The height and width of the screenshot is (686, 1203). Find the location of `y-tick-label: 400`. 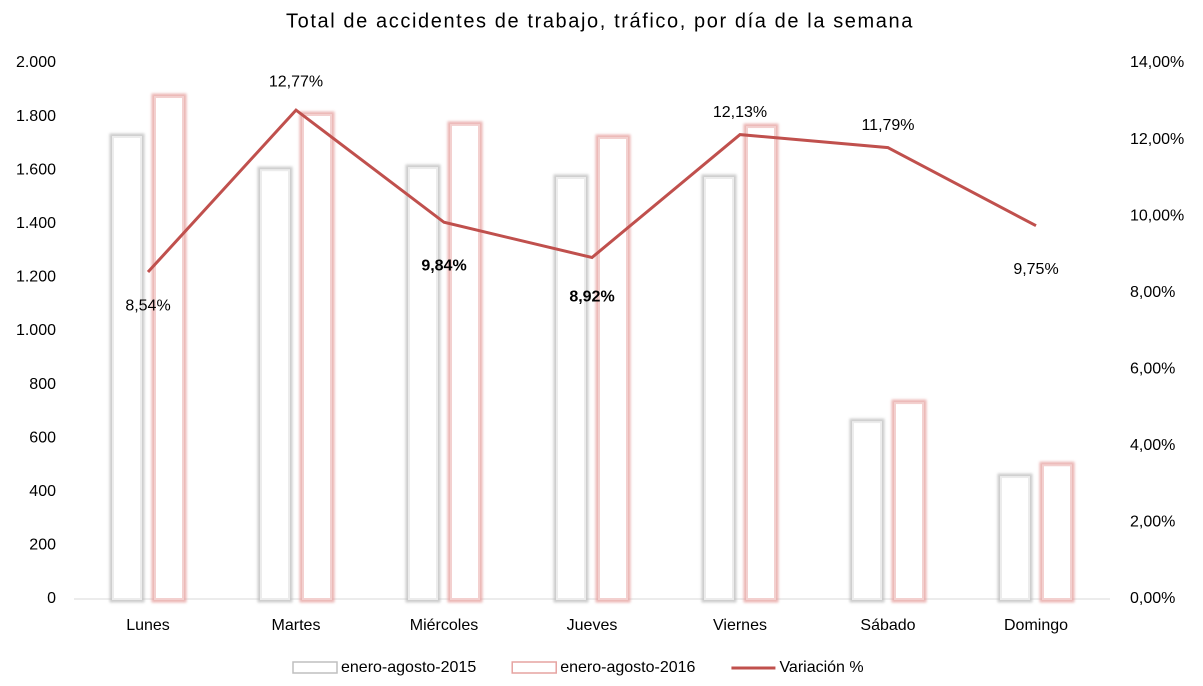

y-tick-label: 400 is located at coordinates (42, 491).